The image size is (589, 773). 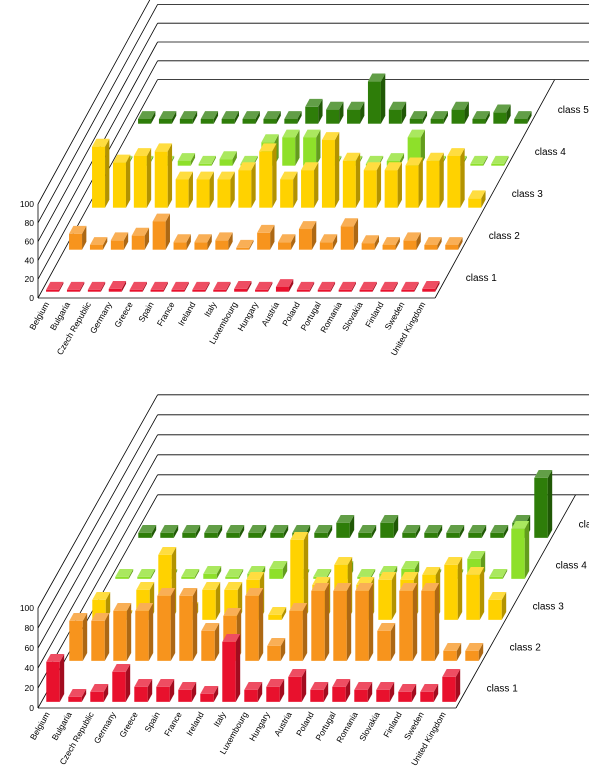 I want to click on bar-class-2-sweden, so click(x=433, y=243).